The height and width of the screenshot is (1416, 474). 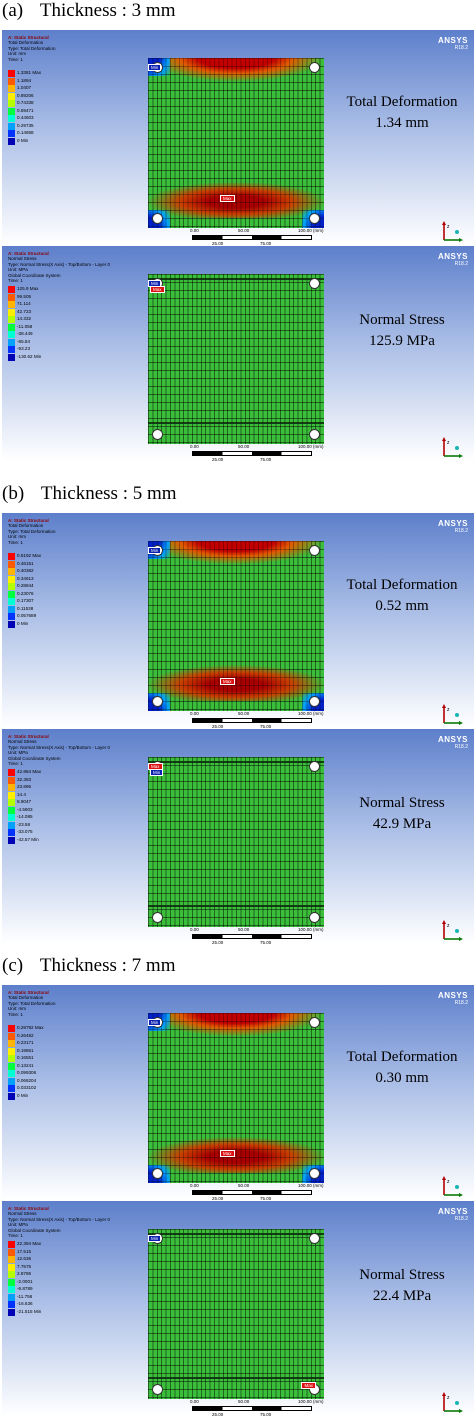 What do you see at coordinates (24, 1273) in the screenshot?
I see `legend-value: 2.8786` at bounding box center [24, 1273].